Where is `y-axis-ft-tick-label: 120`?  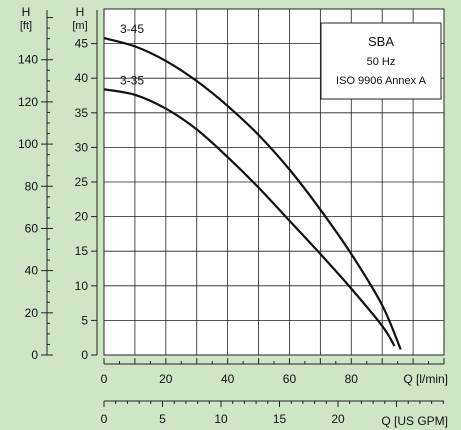 y-axis-ft-tick-label: 120 is located at coordinates (28, 102).